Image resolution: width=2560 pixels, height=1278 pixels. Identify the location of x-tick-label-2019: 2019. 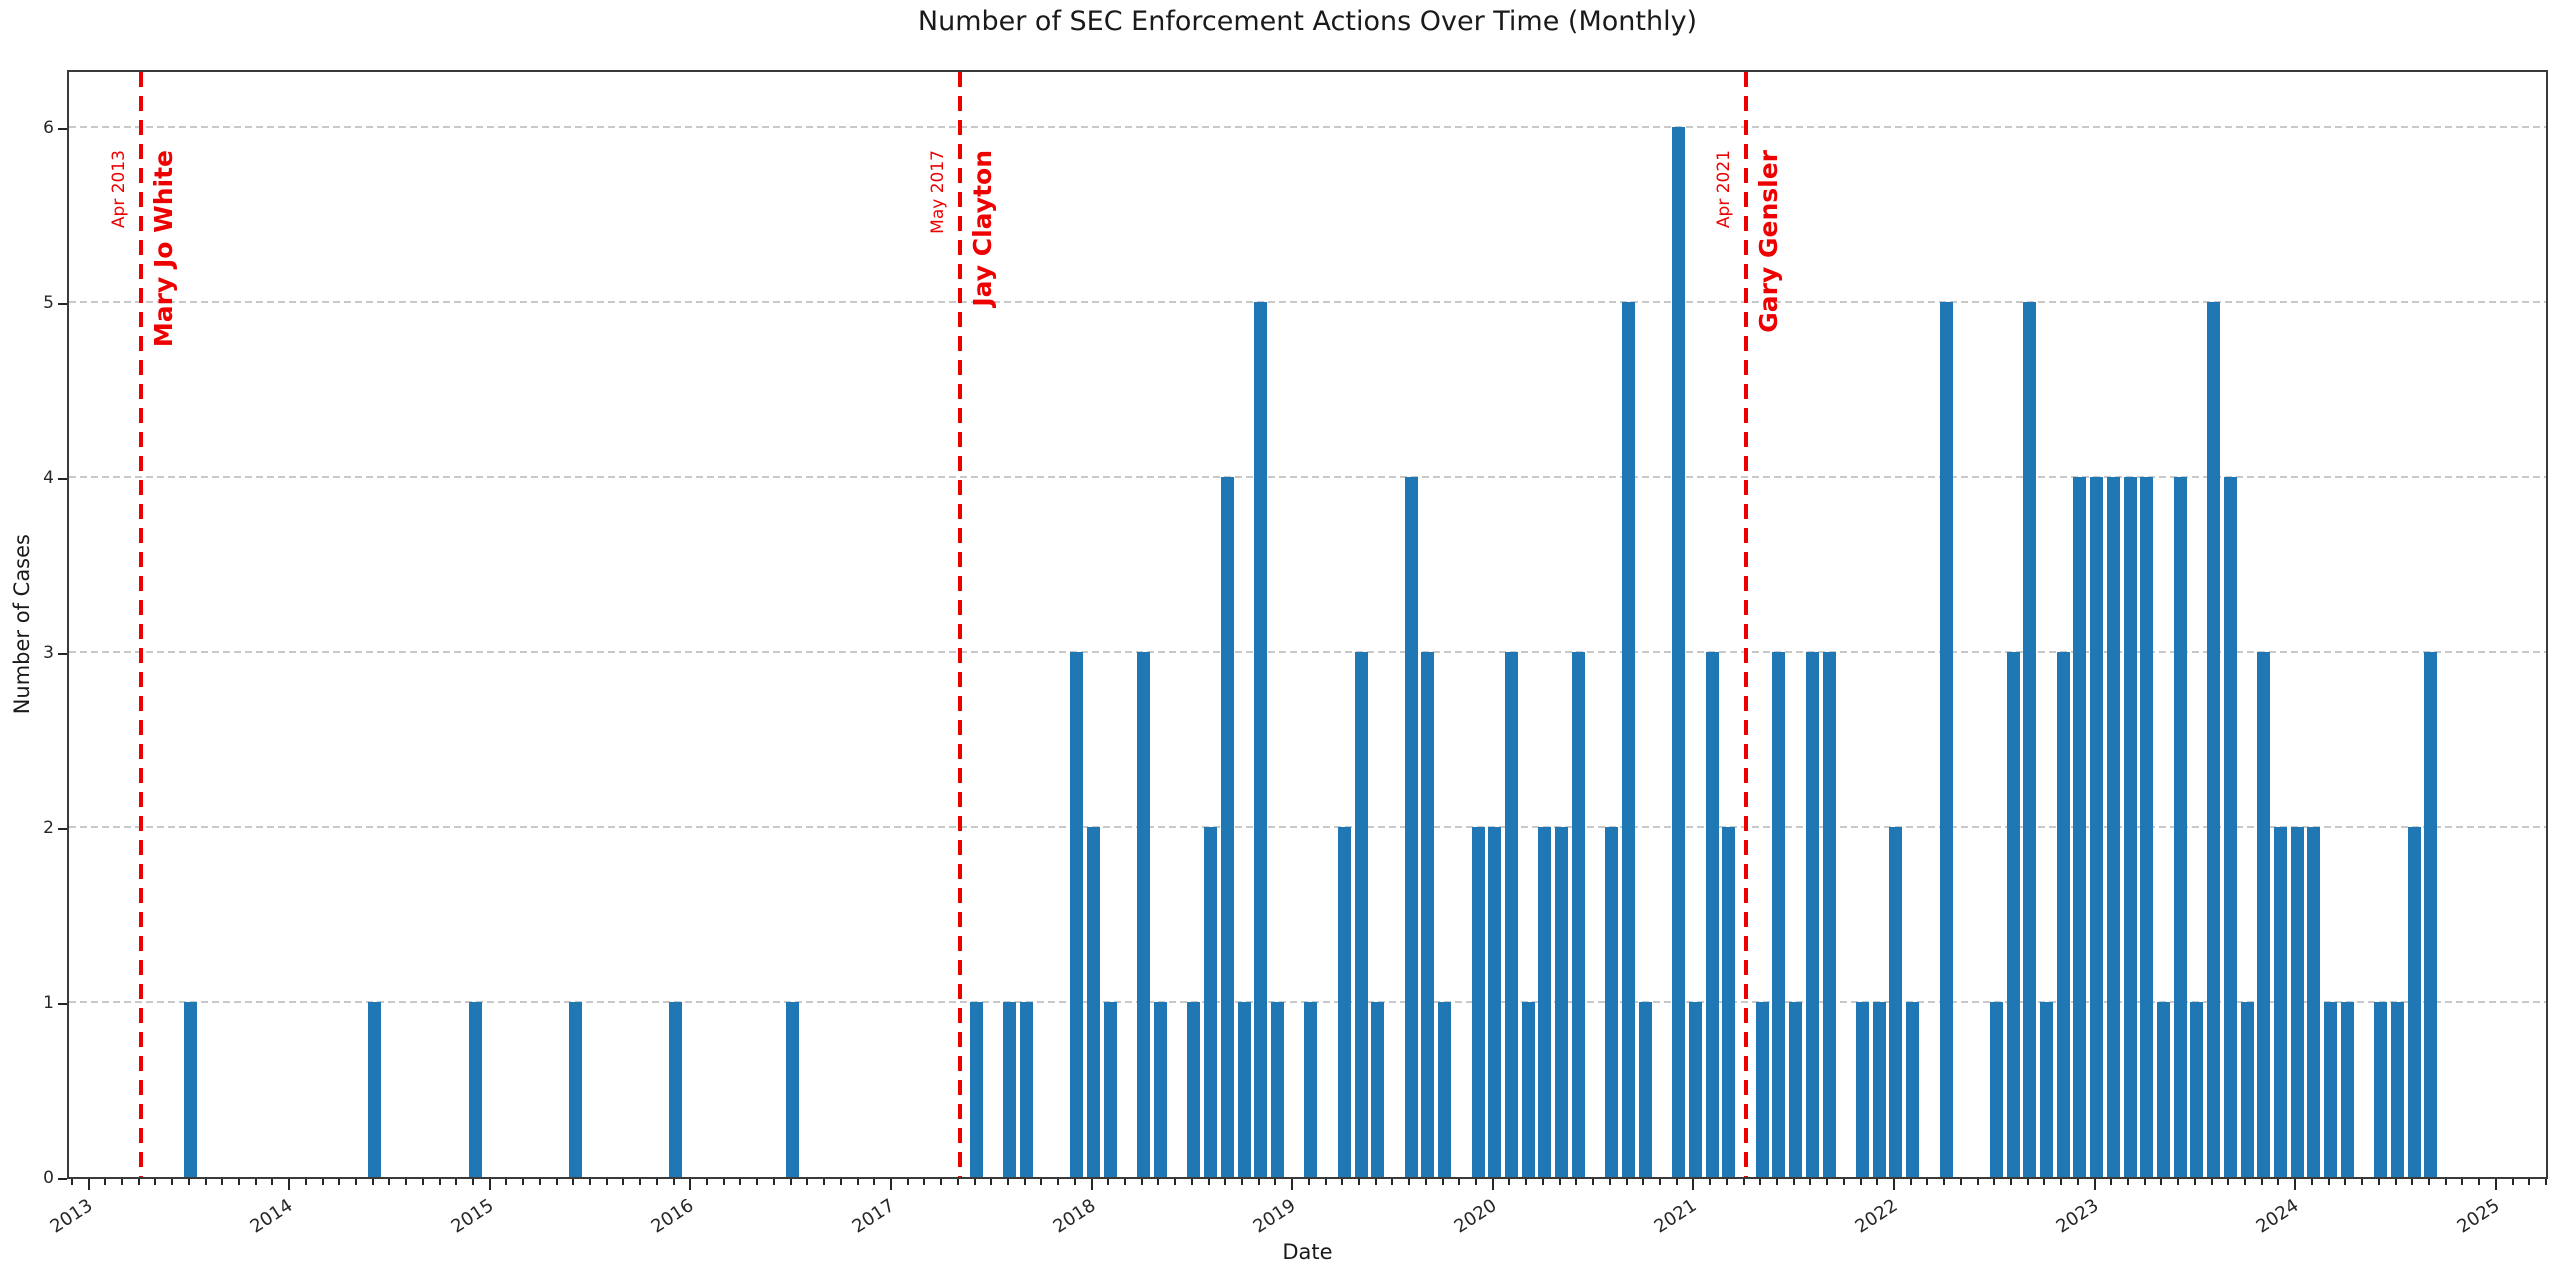
(1274, 1216).